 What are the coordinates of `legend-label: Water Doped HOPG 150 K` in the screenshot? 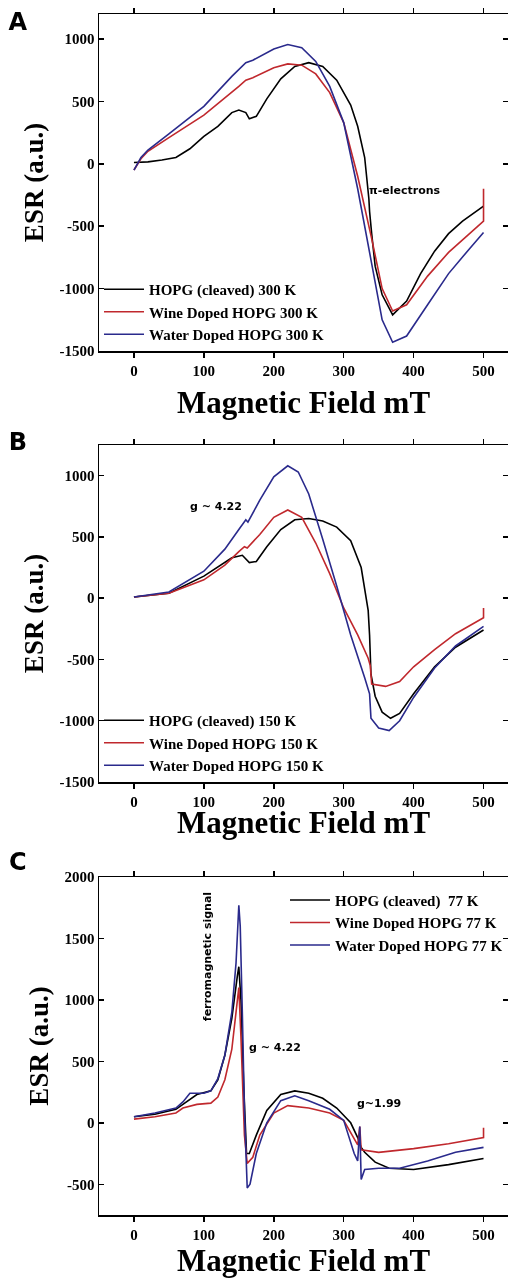 It's located at (237, 766).